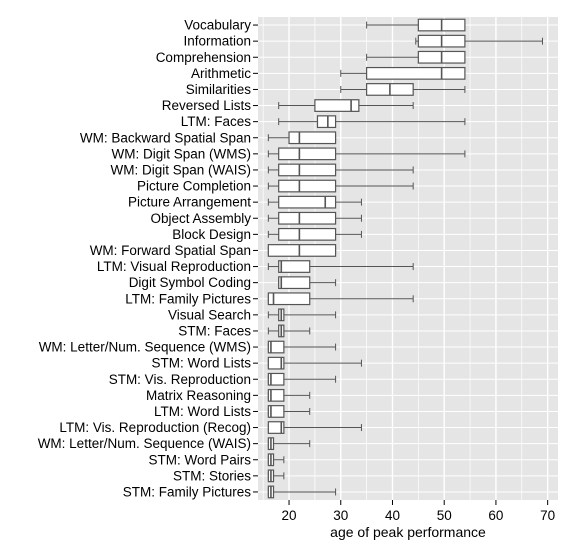 The image size is (570, 543). Describe the element at coordinates (194, 186) in the screenshot. I see `category-label: Picture Completion` at that location.